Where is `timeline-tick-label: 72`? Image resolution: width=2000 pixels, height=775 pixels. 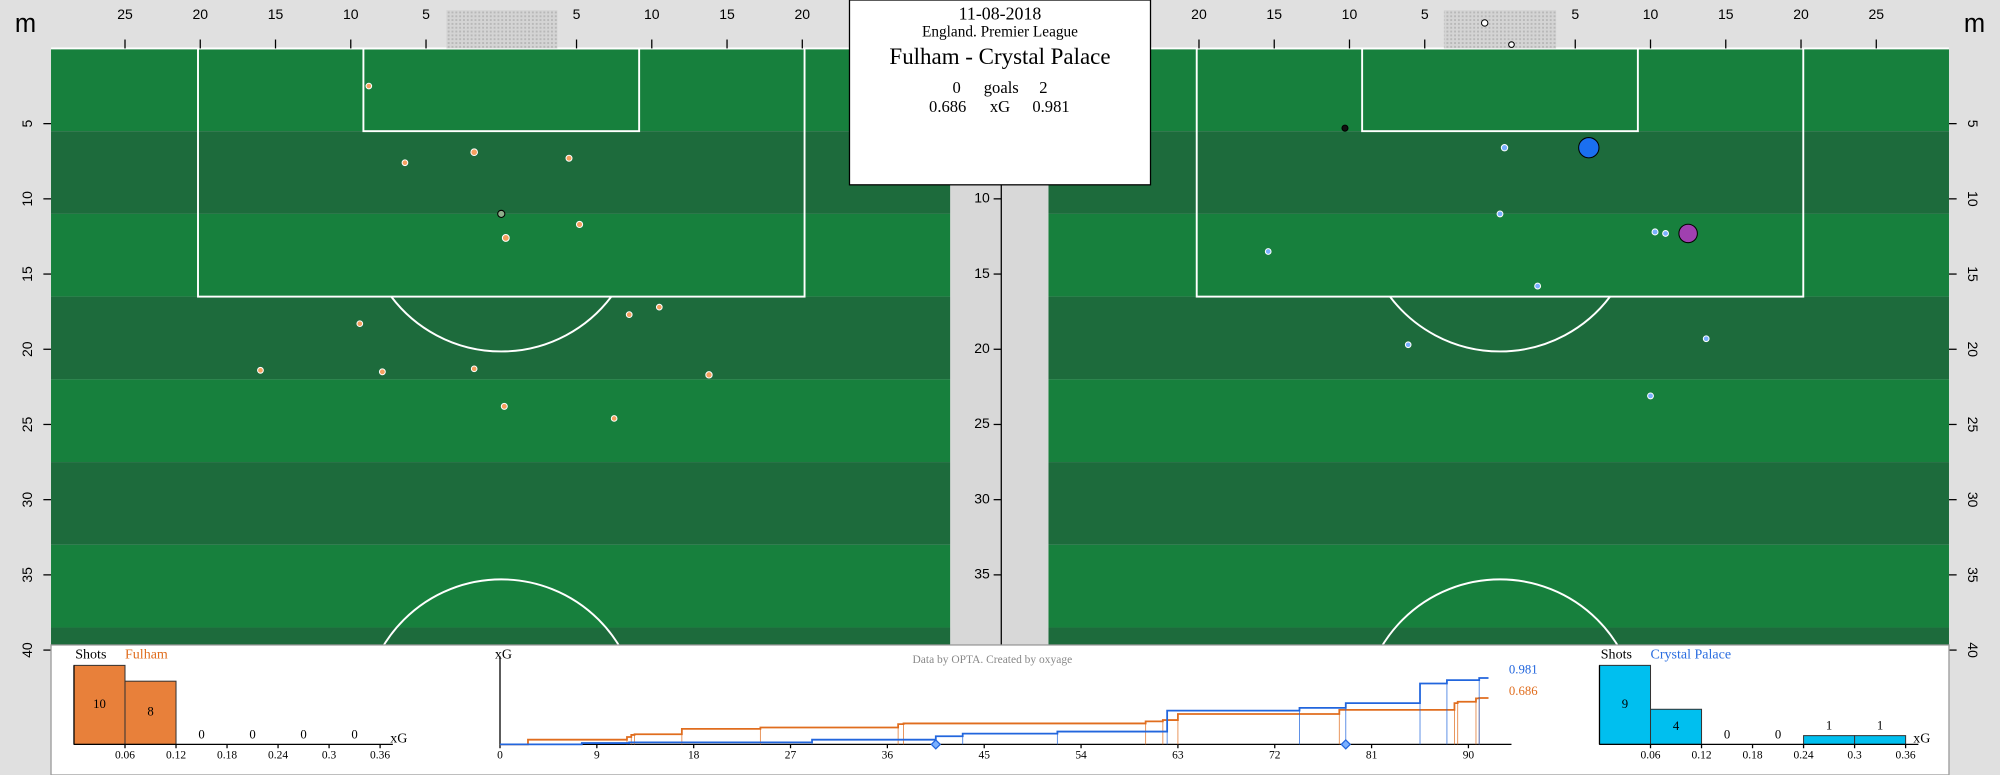 timeline-tick-label: 72 is located at coordinates (1275, 756).